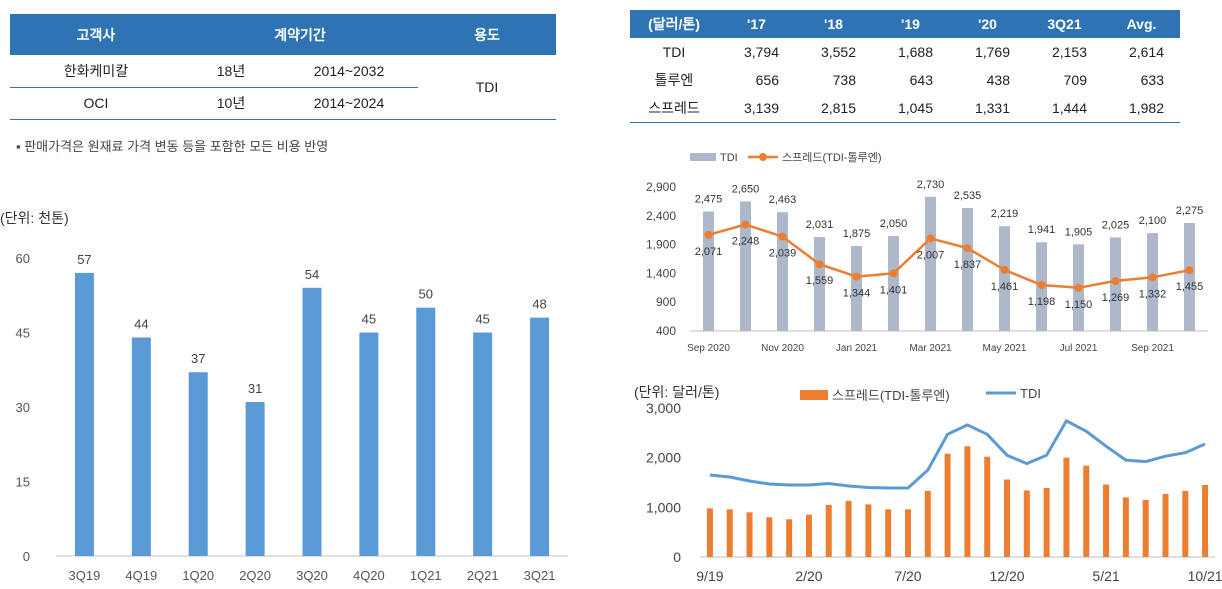 The image size is (1222, 589). I want to click on data-label: 54, so click(312, 274).